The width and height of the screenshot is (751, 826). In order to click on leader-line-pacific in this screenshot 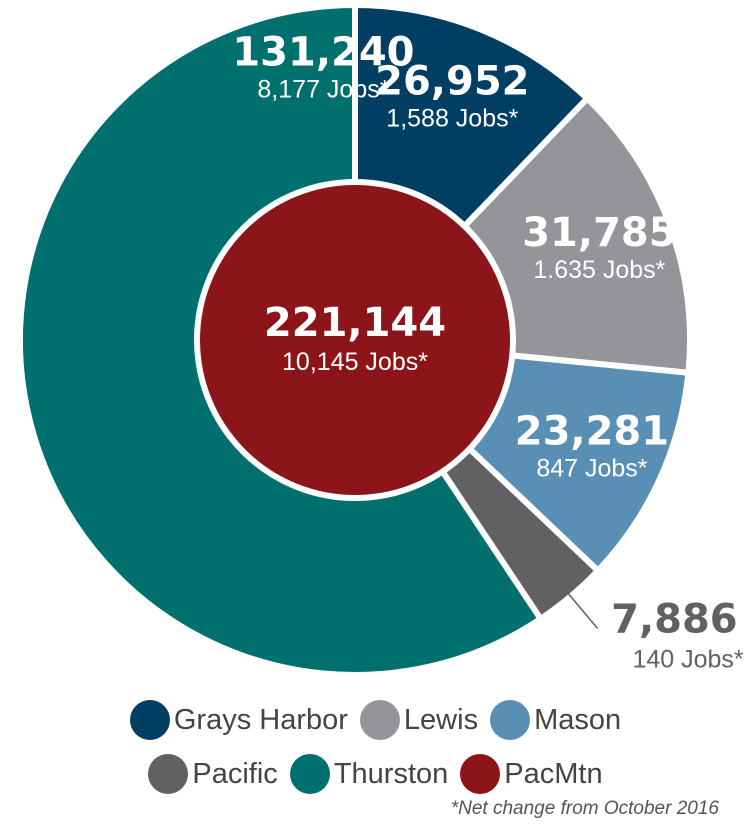, I will do `click(581, 609)`.